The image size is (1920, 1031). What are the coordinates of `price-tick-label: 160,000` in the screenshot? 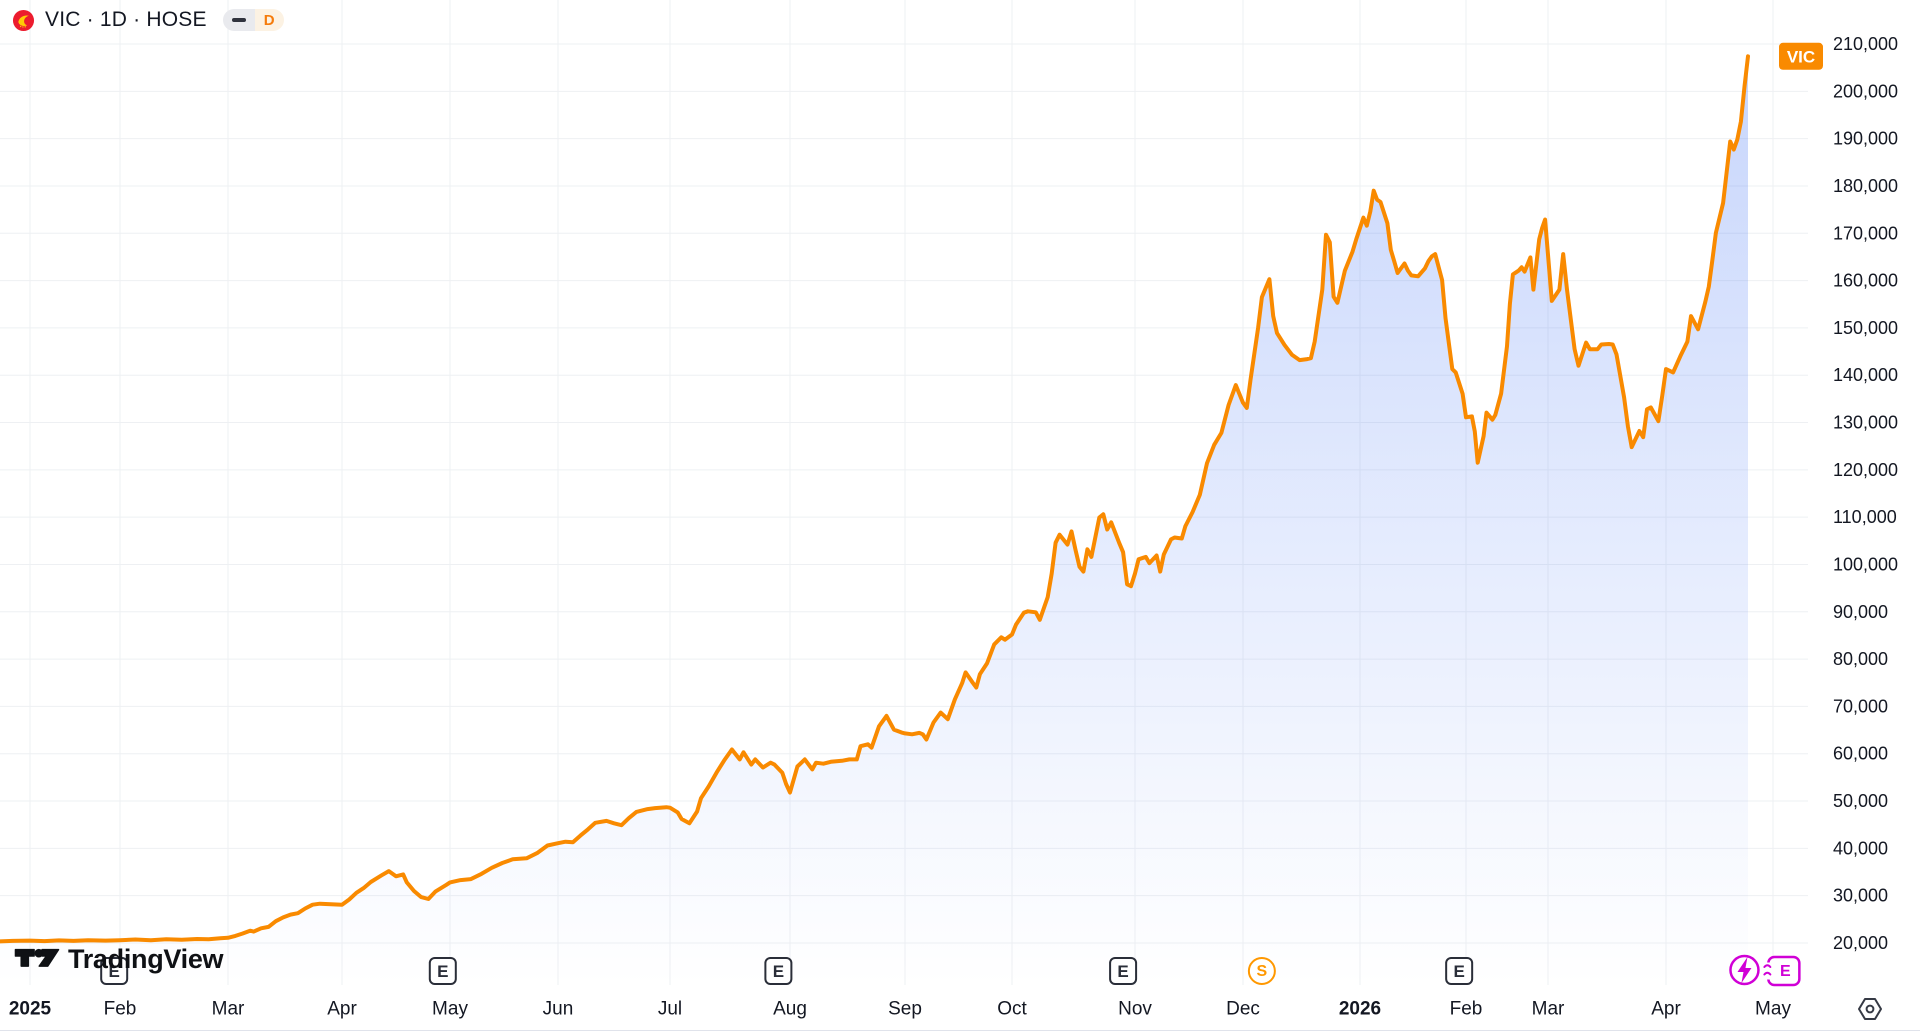 It's located at (1865, 281).